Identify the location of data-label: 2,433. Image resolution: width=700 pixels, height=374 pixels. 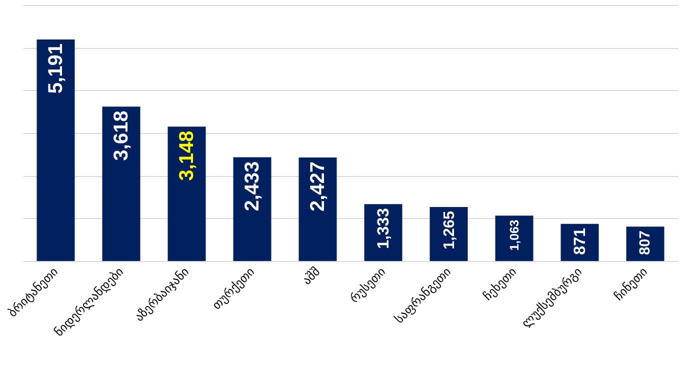
(252, 186).